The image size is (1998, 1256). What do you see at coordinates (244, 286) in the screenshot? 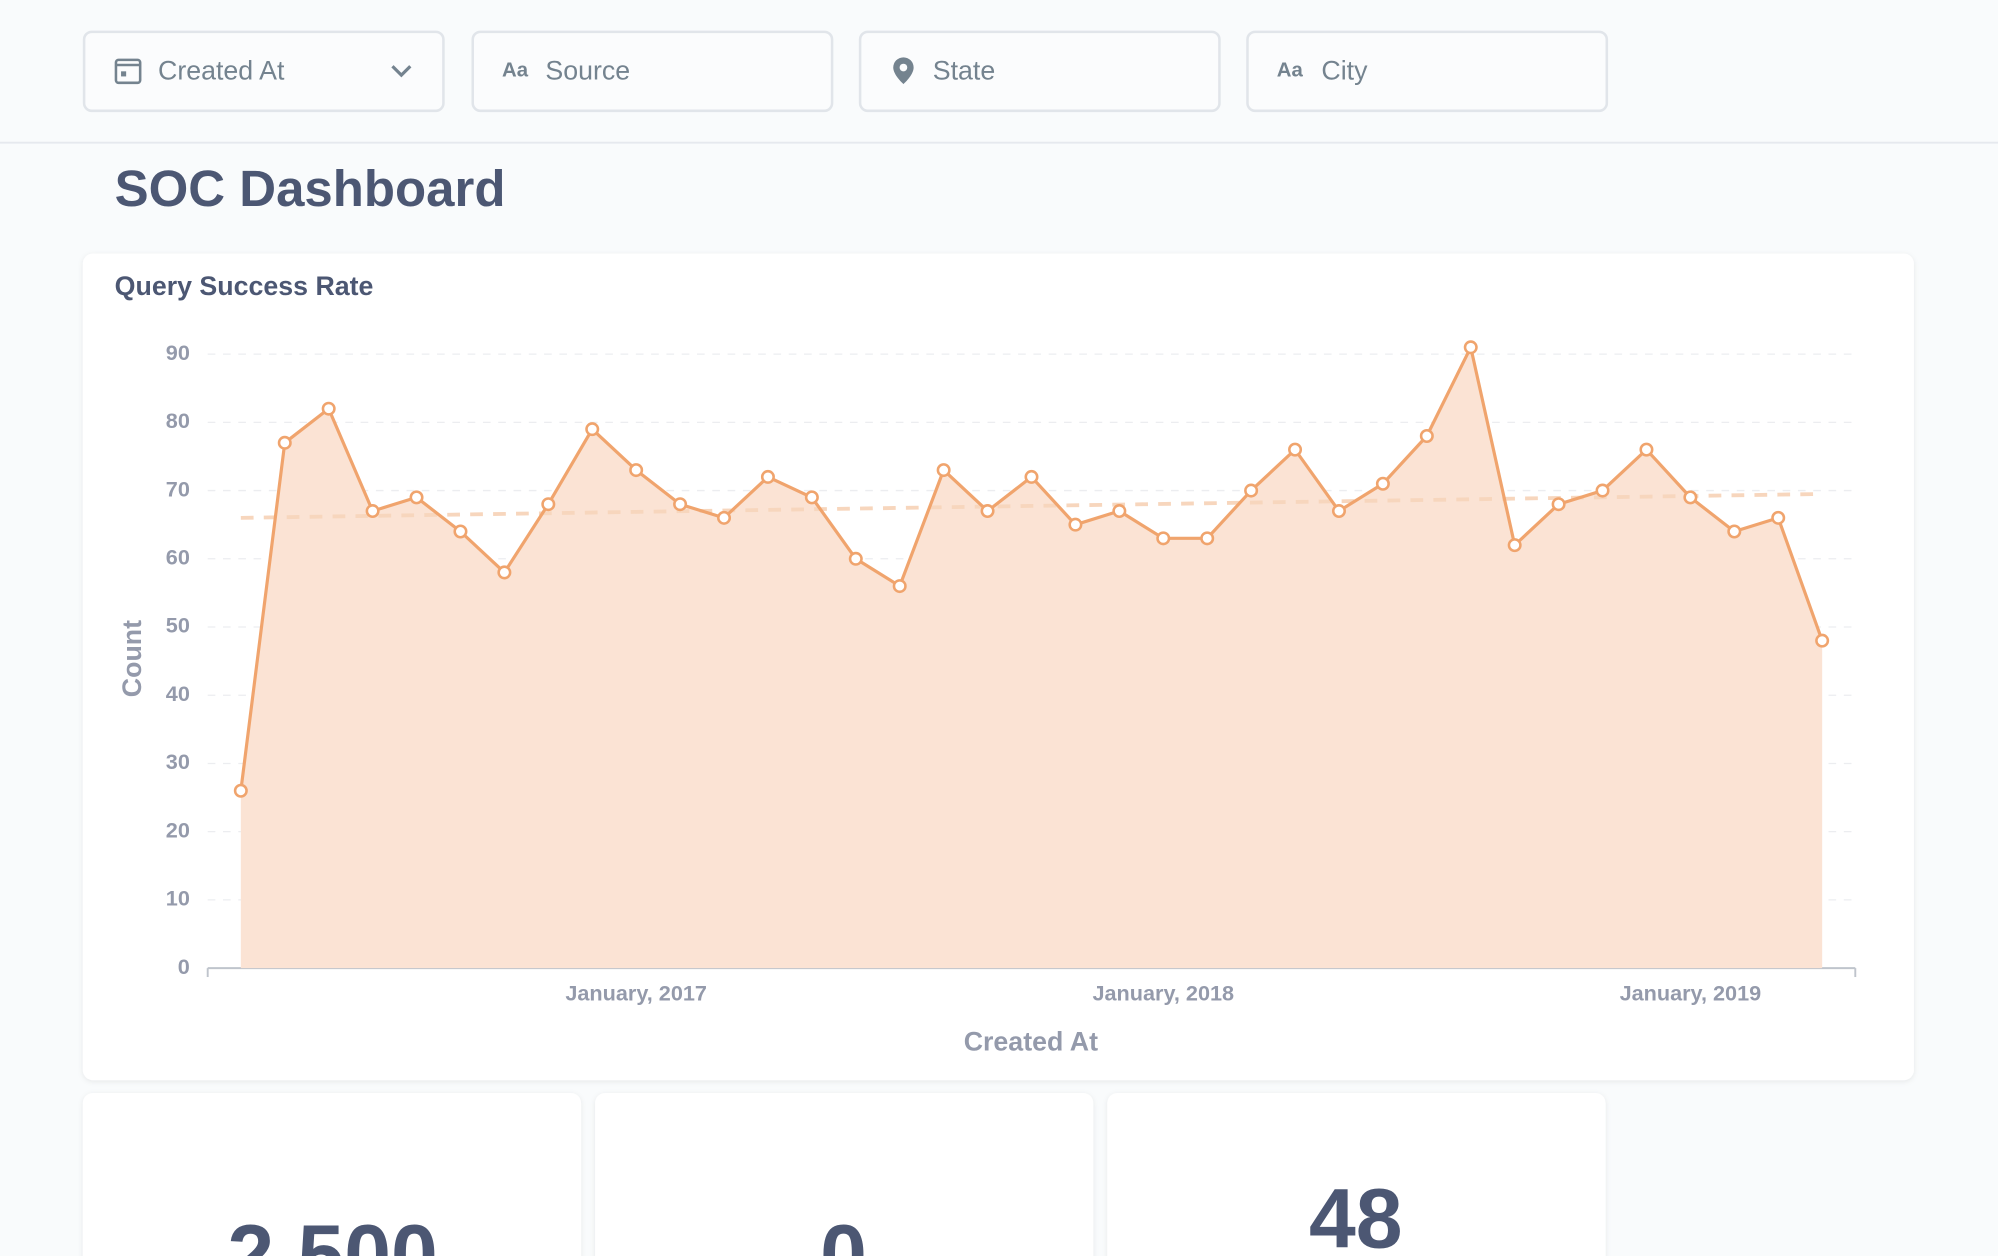
I see `chart-title: Query Success Rate` at bounding box center [244, 286].